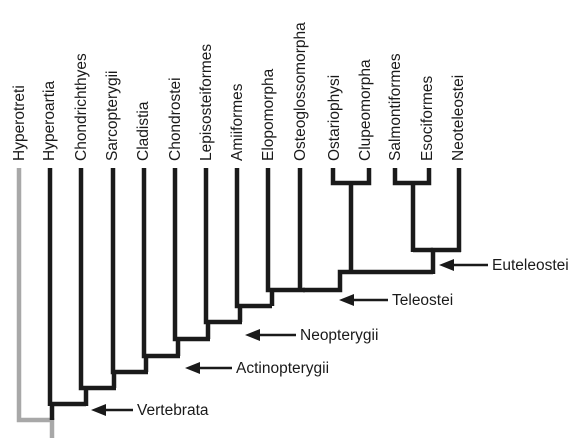 The height and width of the screenshot is (442, 586). Describe the element at coordinates (112, 116) in the screenshot. I see `taxon-label-sarcopterygii: Sarcopterygii` at that location.